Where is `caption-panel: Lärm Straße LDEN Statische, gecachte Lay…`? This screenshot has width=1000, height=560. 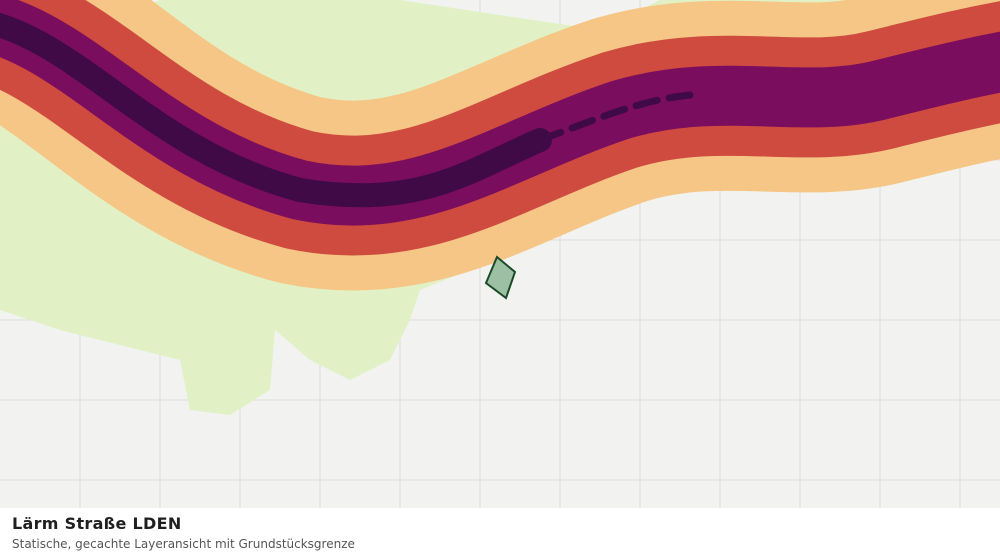
caption-panel: Lärm Straße LDEN Statische, gecachte Lay… is located at coordinates (500, 534).